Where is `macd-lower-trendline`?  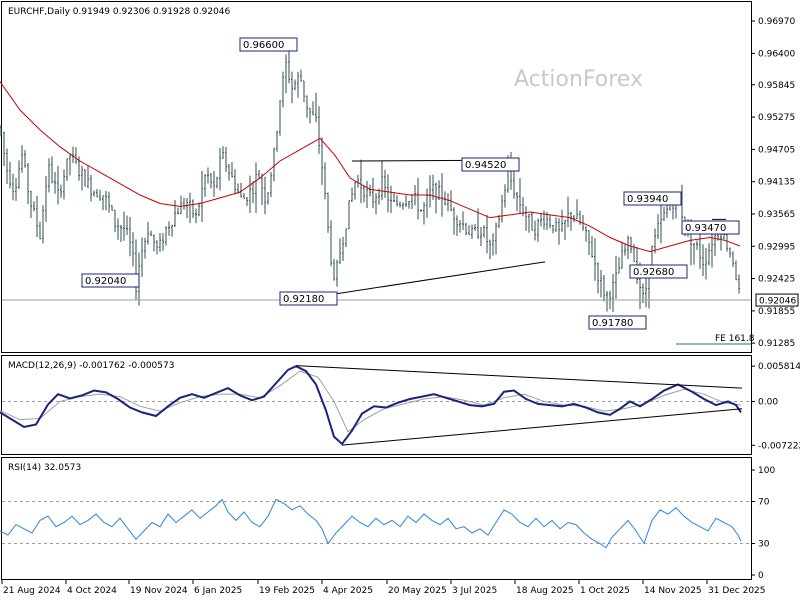 macd-lower-trendline is located at coordinates (542, 427).